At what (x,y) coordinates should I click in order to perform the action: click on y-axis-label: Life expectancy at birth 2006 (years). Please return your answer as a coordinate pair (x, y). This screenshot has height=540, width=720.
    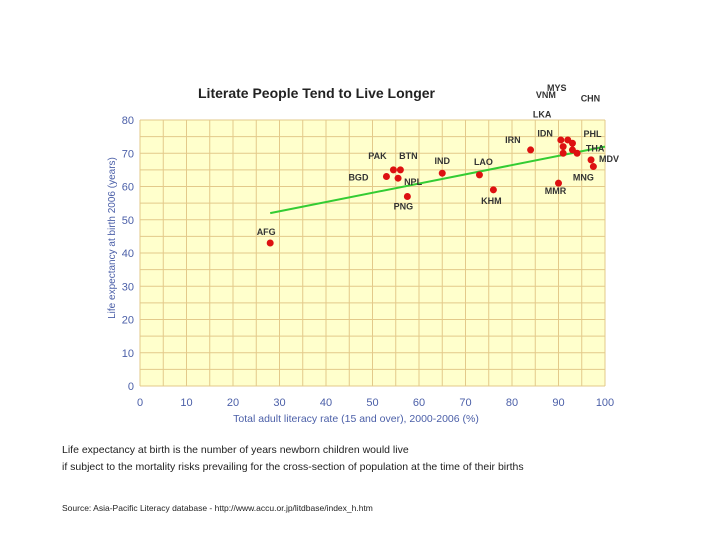
    Looking at the image, I should click on (112, 238).